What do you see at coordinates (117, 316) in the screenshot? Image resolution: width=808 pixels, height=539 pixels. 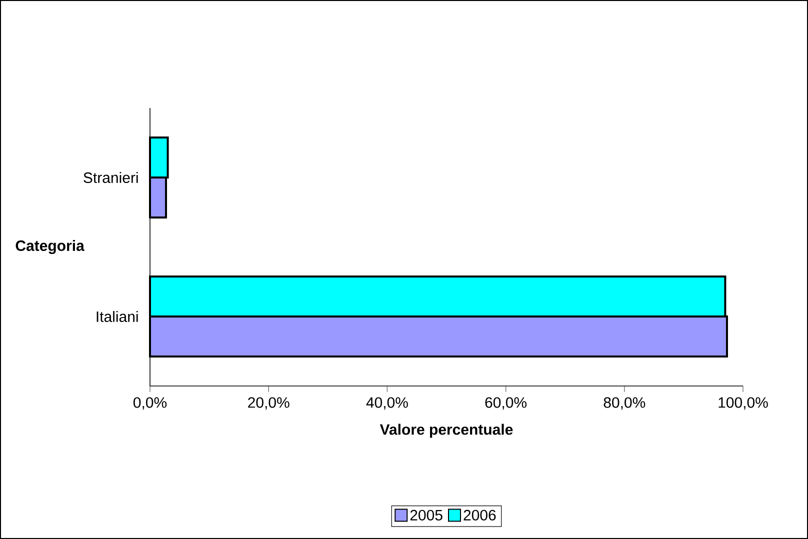 I see `y-tick-label: Italiani` at bounding box center [117, 316].